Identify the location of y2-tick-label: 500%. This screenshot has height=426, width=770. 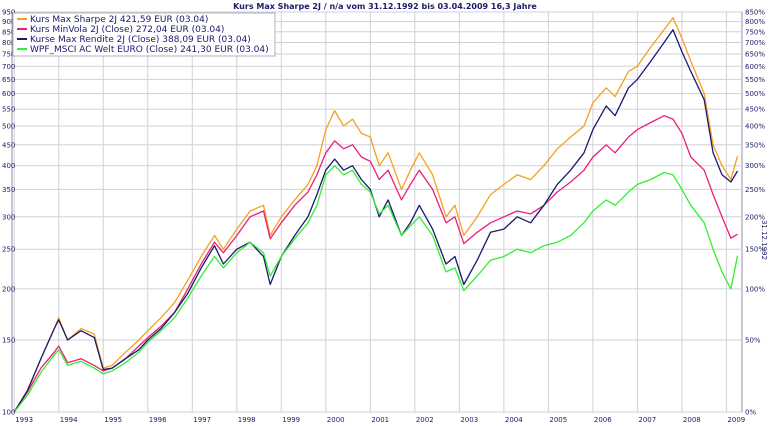
(755, 94).